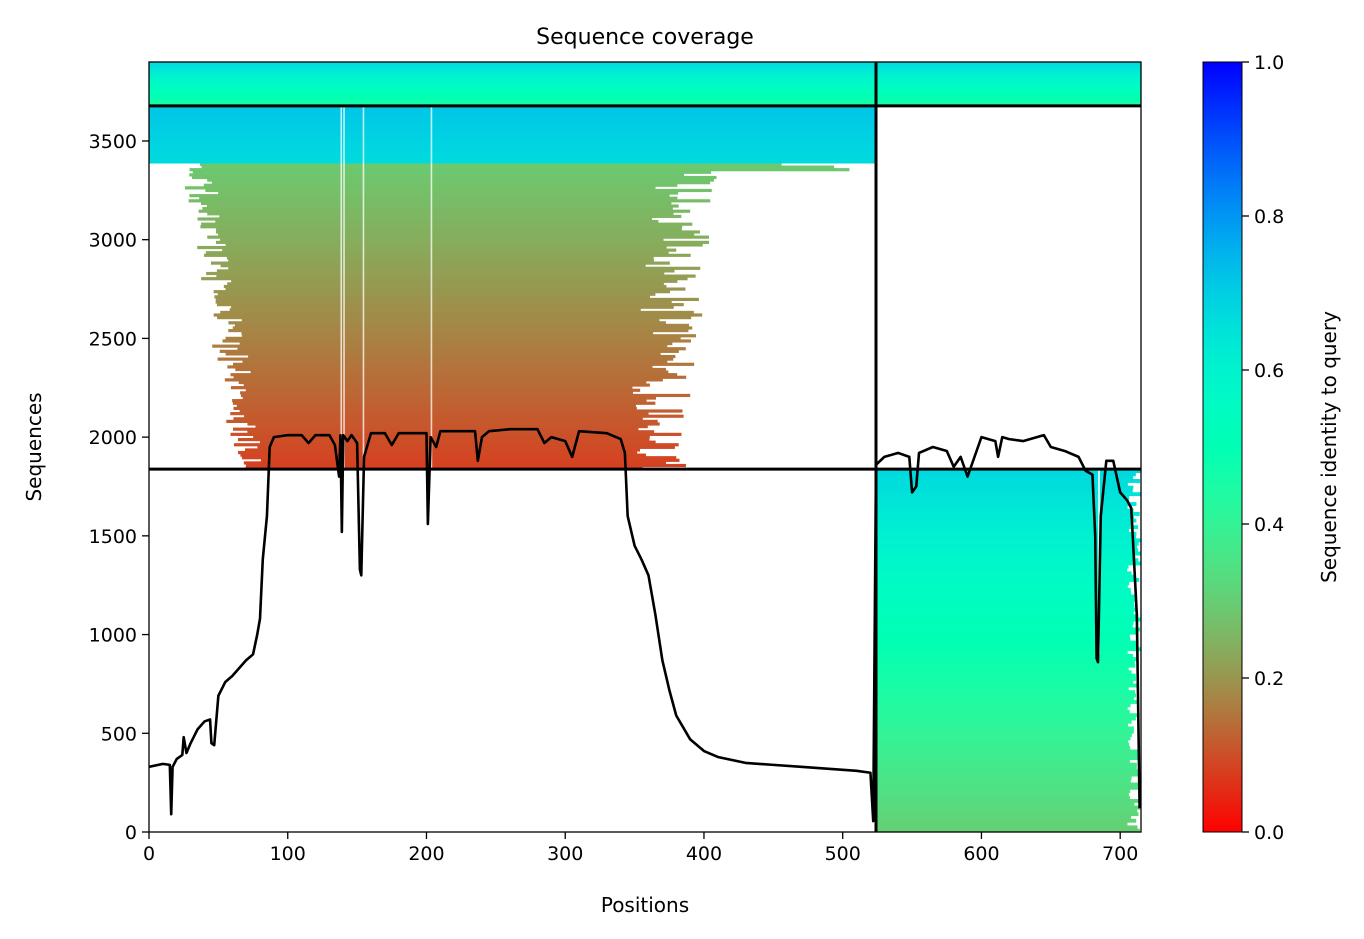  What do you see at coordinates (1120, 854) in the screenshot?
I see `x-tick-label: 700` at bounding box center [1120, 854].